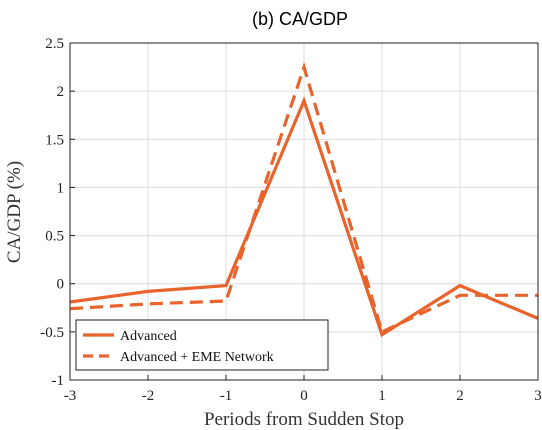 The image size is (542, 430). Describe the element at coordinates (382, 396) in the screenshot. I see `x-tick-label: 1` at that location.